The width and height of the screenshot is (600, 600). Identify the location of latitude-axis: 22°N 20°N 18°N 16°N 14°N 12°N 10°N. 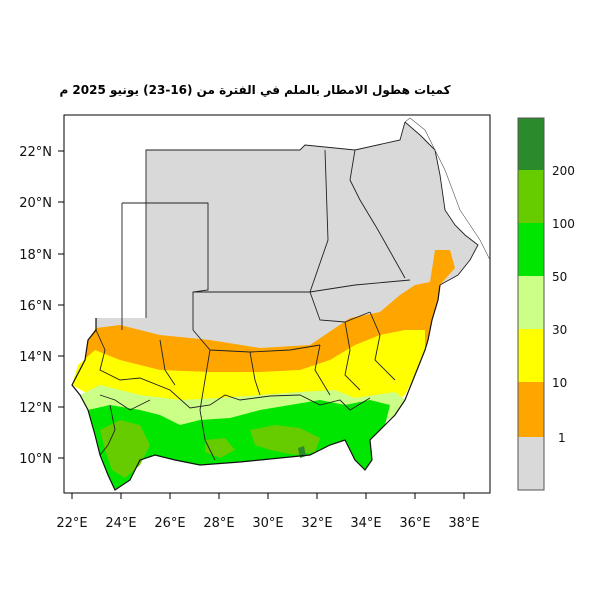
(41, 306).